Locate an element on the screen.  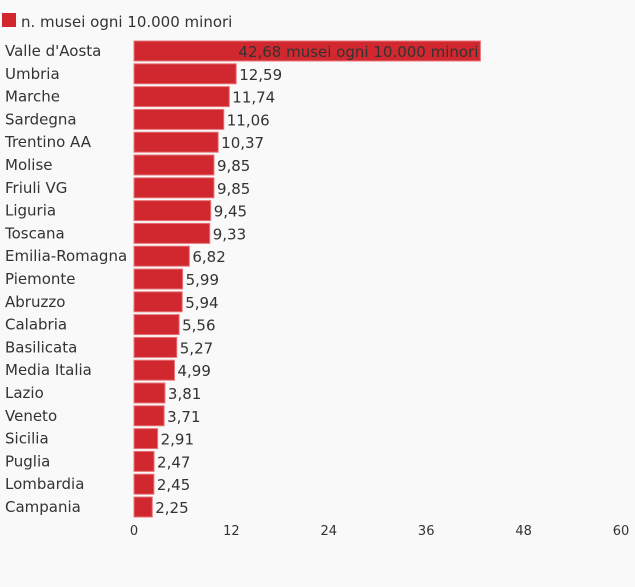
value-label: 12,59 is located at coordinates (260, 75).